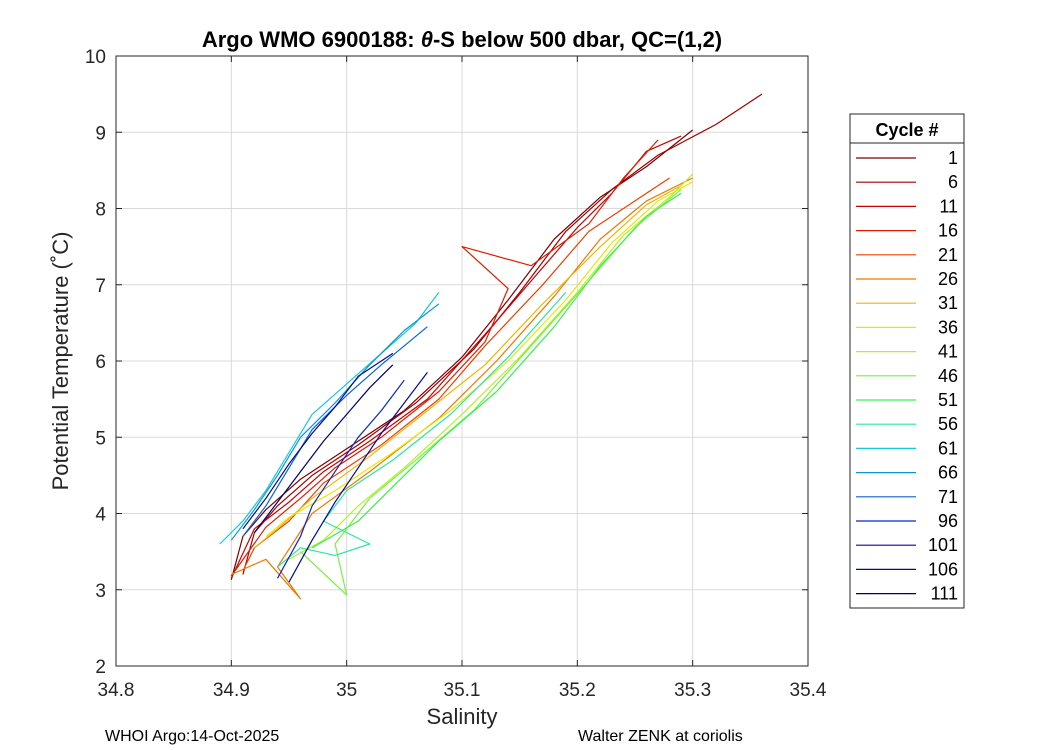 Image resolution: width=1050 pixels, height=750 pixels. What do you see at coordinates (948, 473) in the screenshot?
I see `legend-label: 66` at bounding box center [948, 473].